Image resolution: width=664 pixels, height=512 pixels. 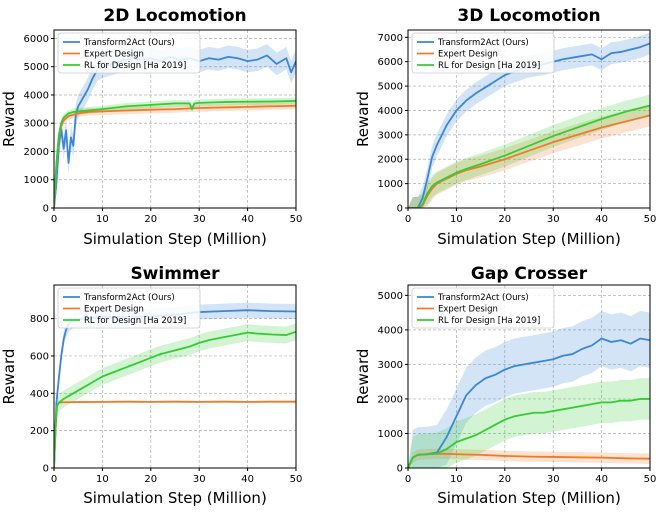 I want to click on y-tick-label: 7000, so click(x=390, y=38).